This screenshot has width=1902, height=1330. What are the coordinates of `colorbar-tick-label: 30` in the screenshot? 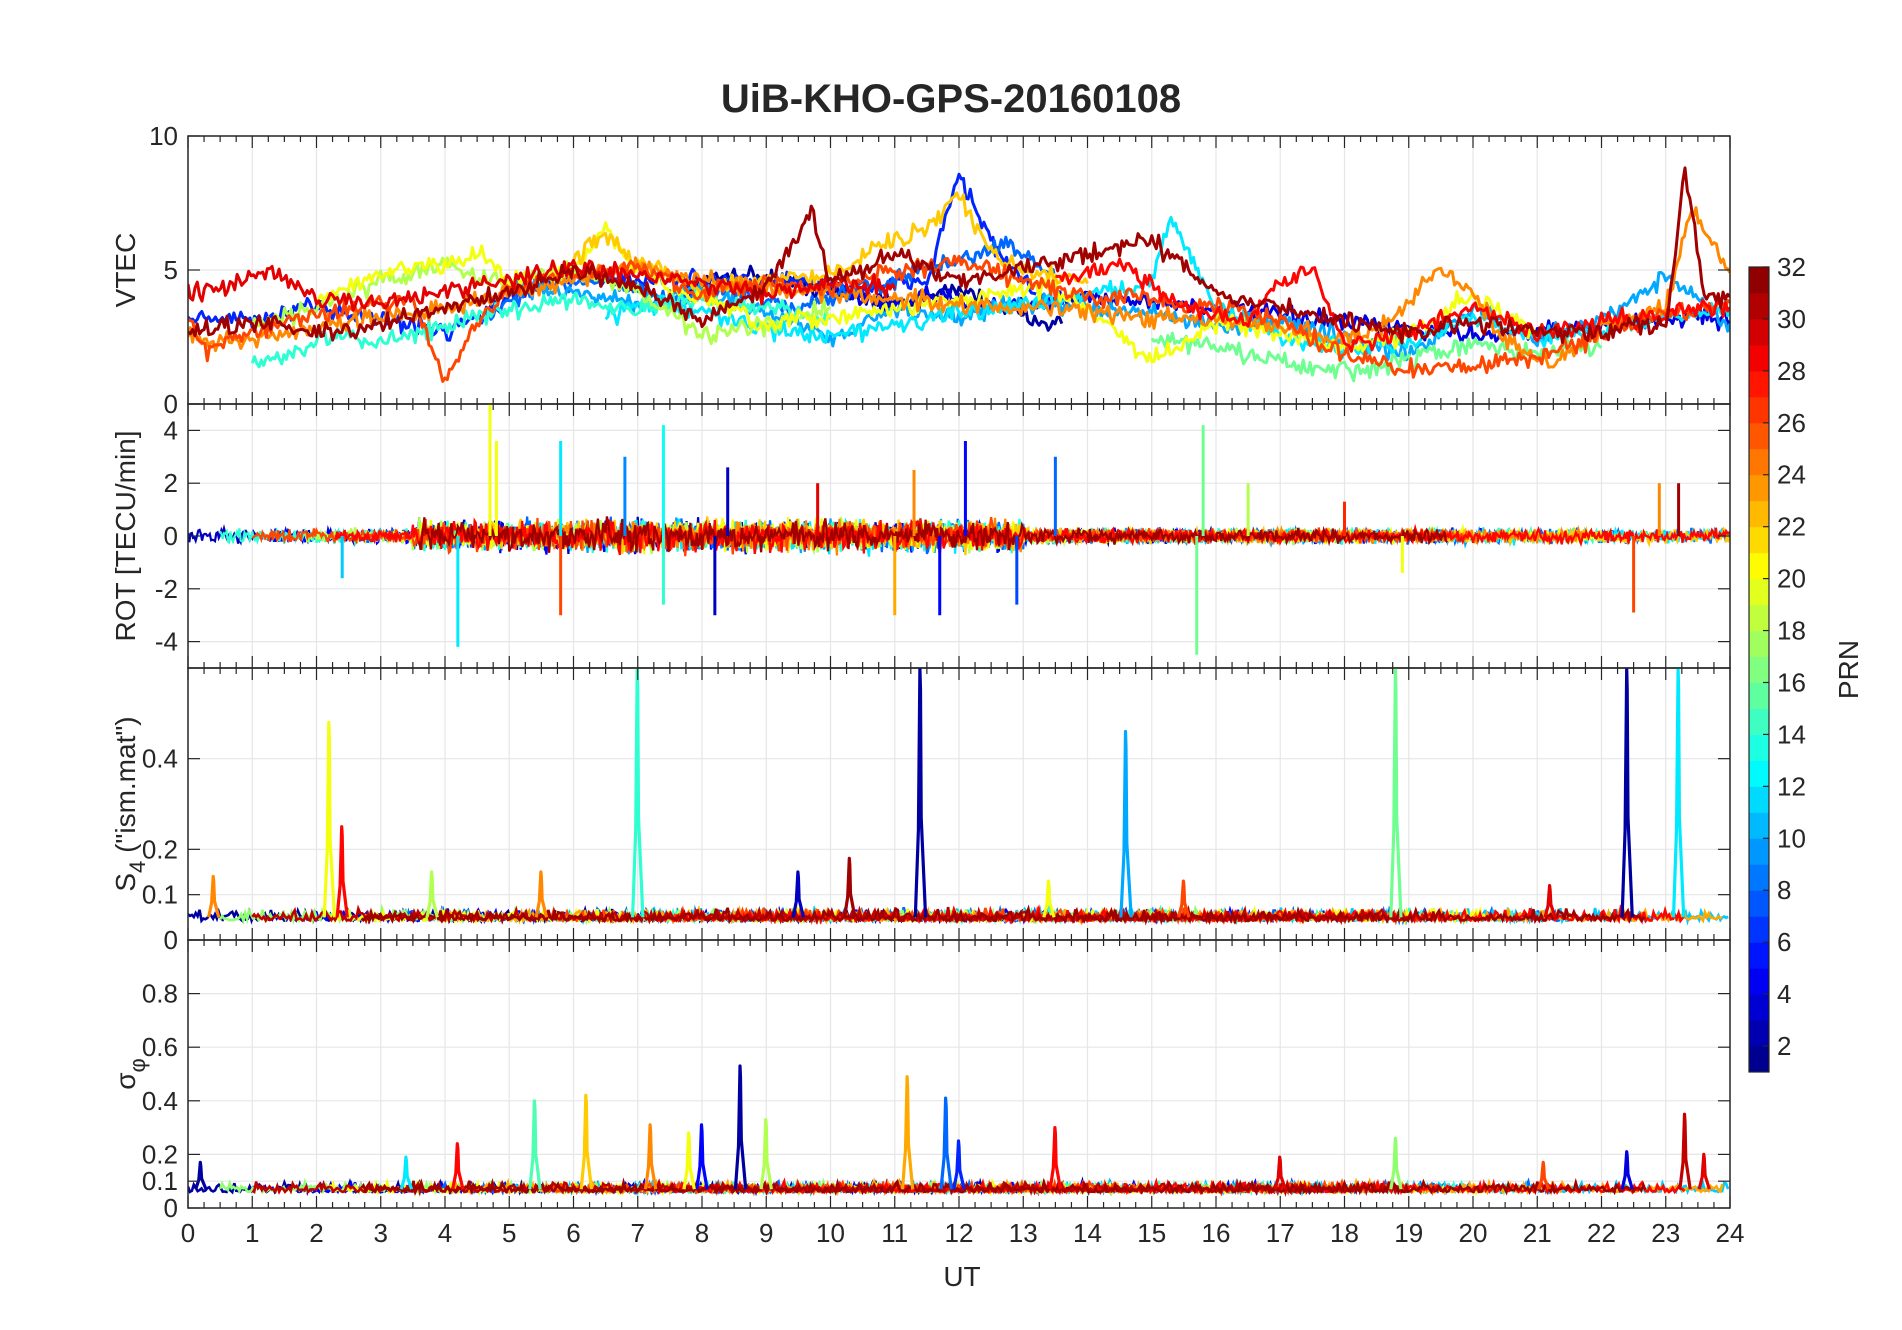 It's located at (1791, 319).